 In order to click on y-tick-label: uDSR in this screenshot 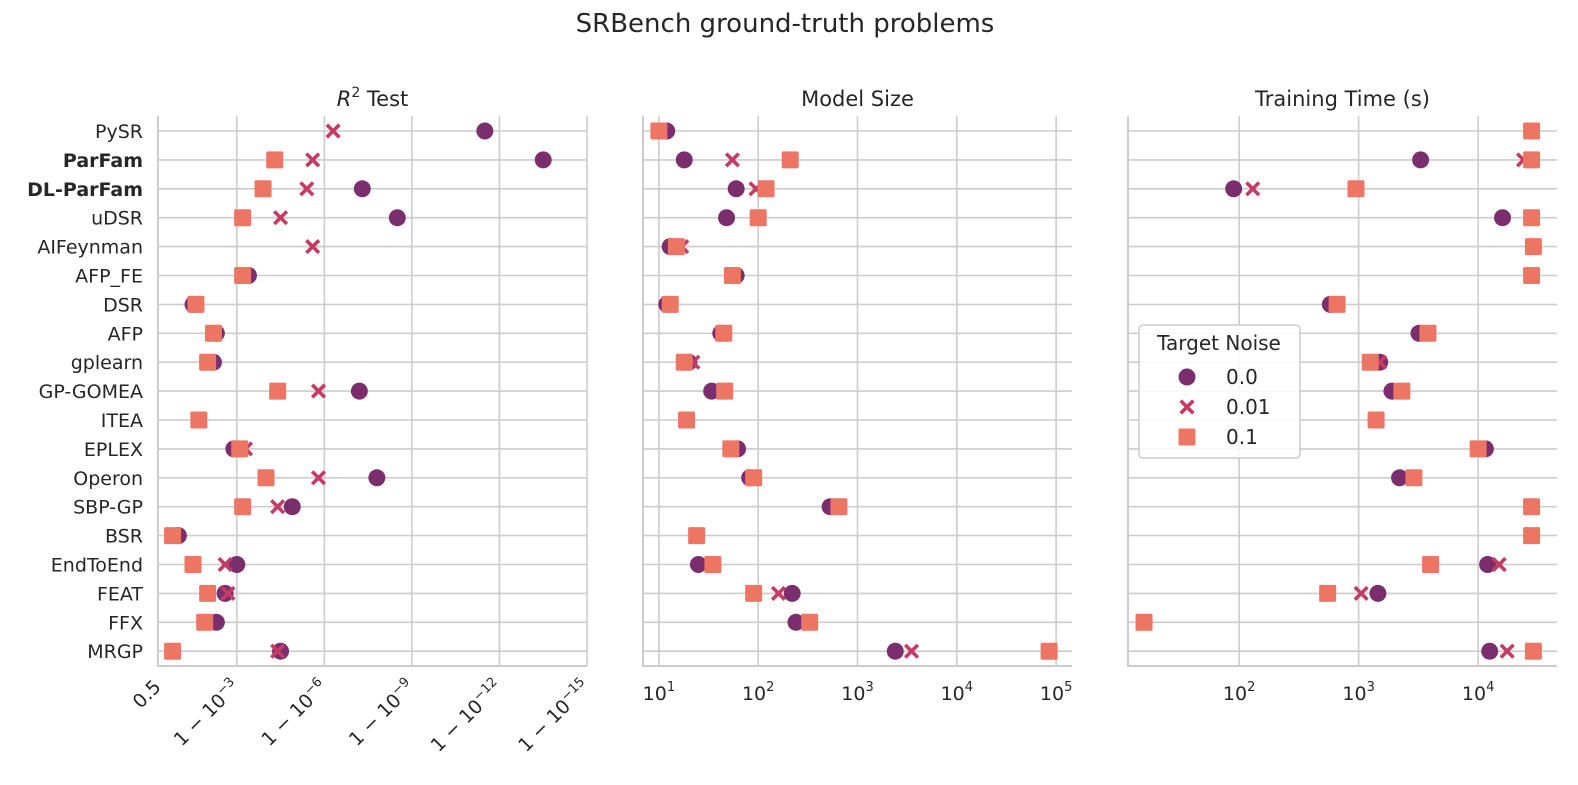, I will do `click(117, 219)`.